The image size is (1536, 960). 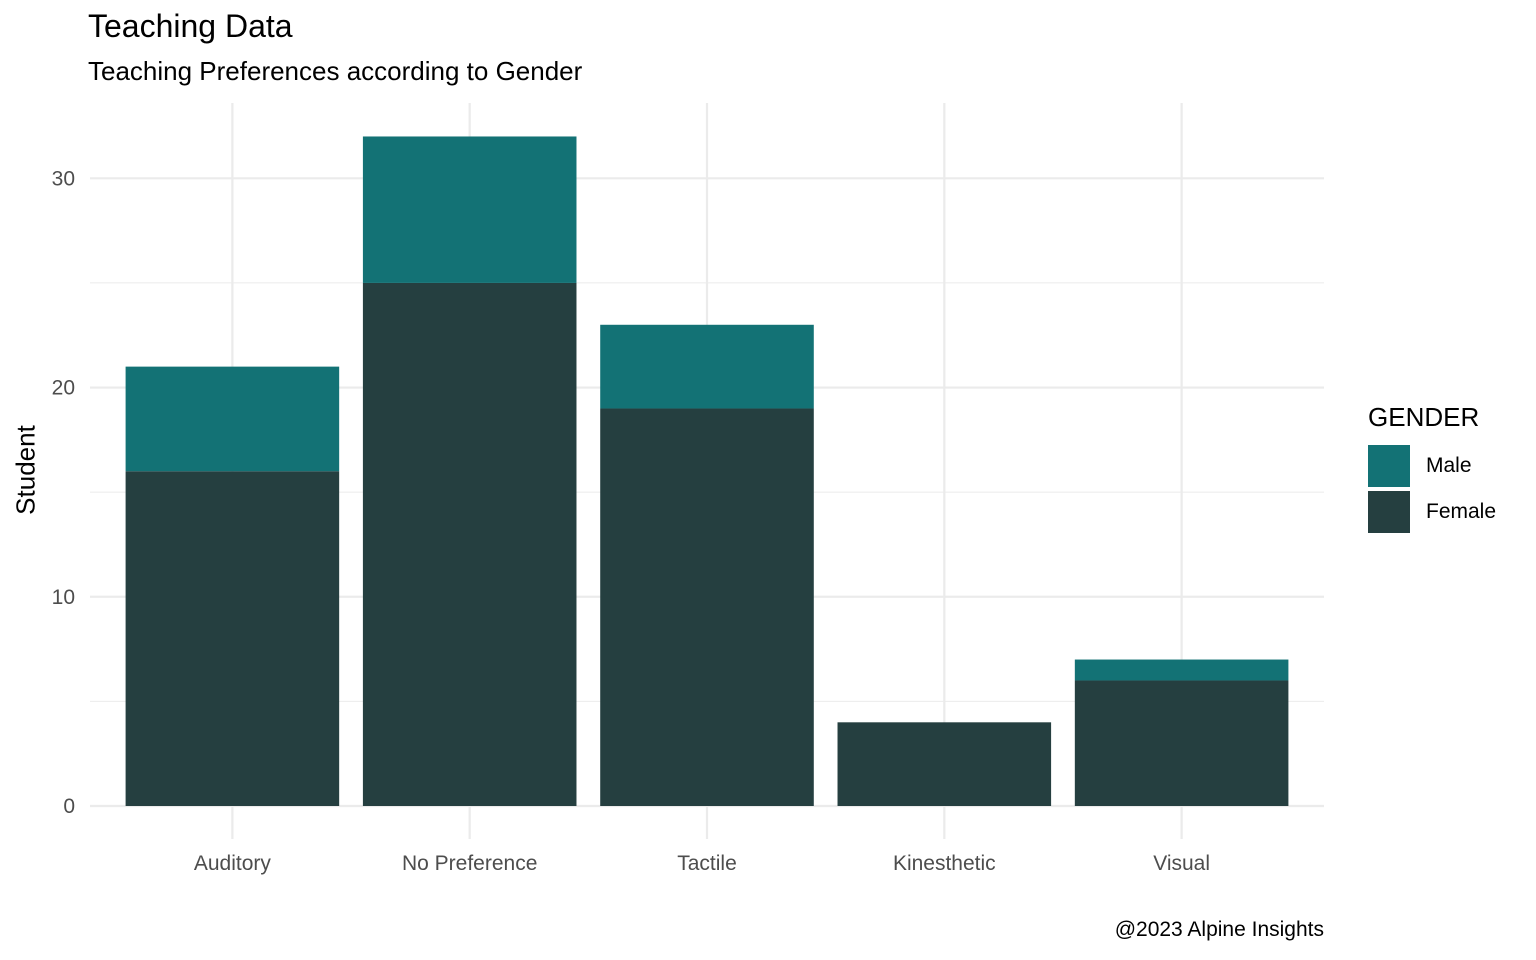 What do you see at coordinates (1424, 417) in the screenshot?
I see `legend-title: GENDER` at bounding box center [1424, 417].